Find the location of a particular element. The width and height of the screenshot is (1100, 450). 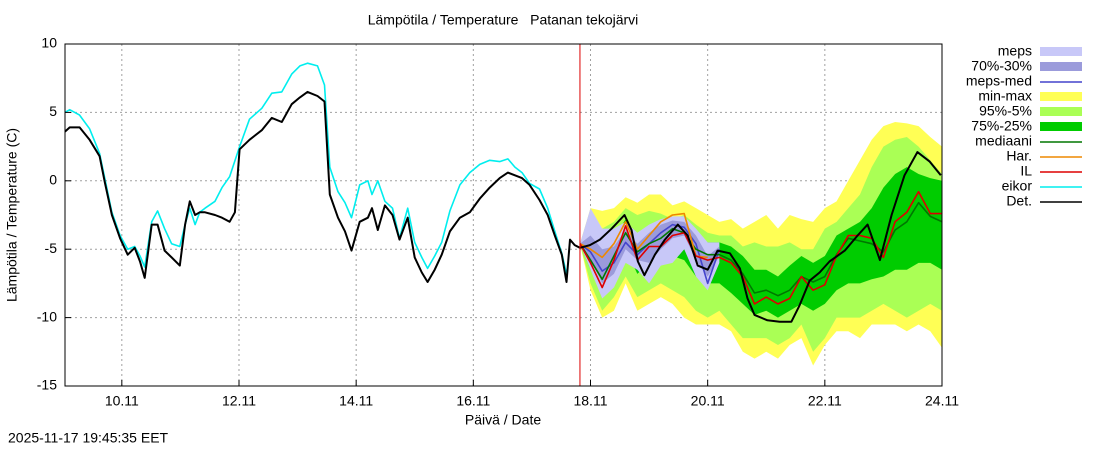

legend-label: meps-med is located at coordinates (999, 81).